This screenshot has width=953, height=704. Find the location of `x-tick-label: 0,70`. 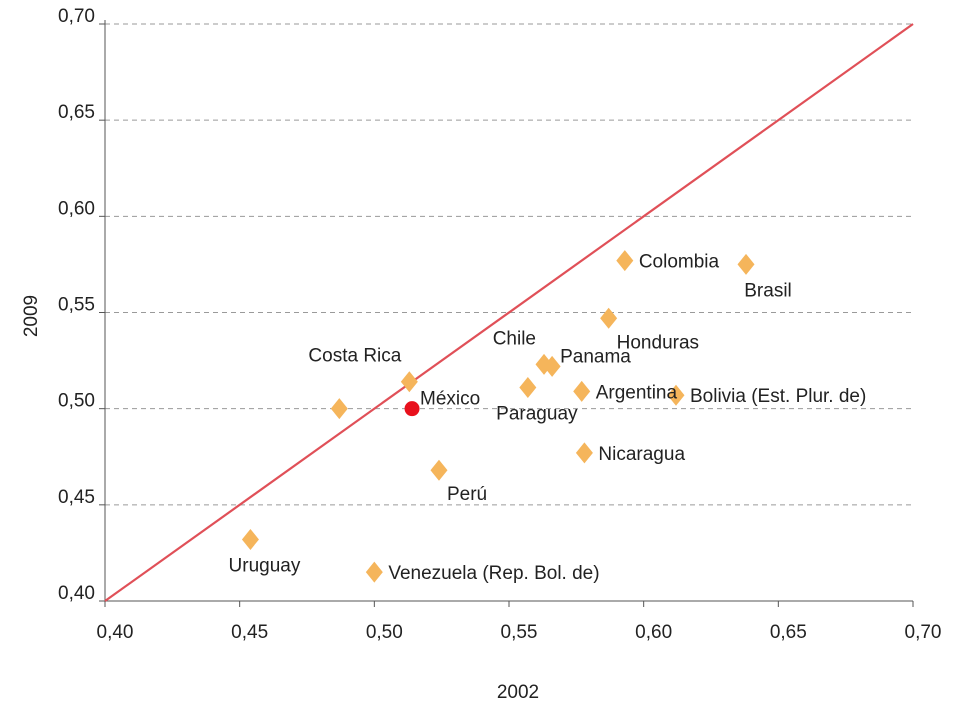

x-tick-label: 0,70 is located at coordinates (923, 632).